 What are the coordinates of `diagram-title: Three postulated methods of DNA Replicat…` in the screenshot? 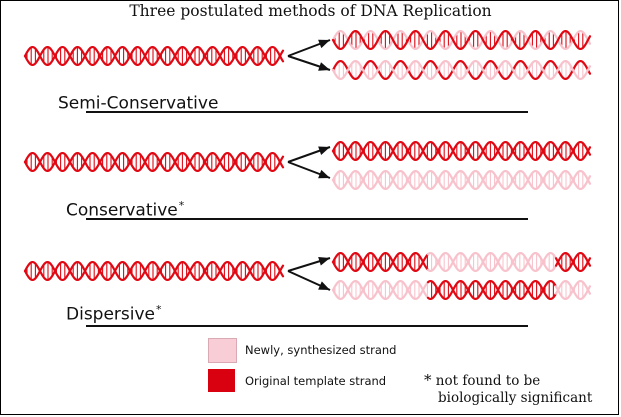 It's located at (310, 11).